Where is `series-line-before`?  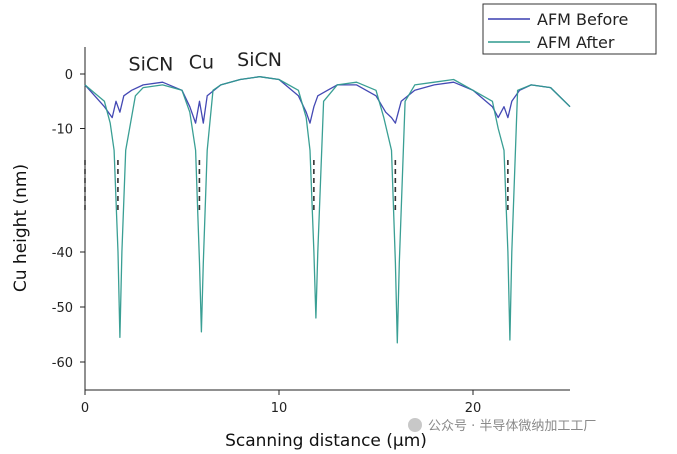 series-line-before is located at coordinates (327, 100).